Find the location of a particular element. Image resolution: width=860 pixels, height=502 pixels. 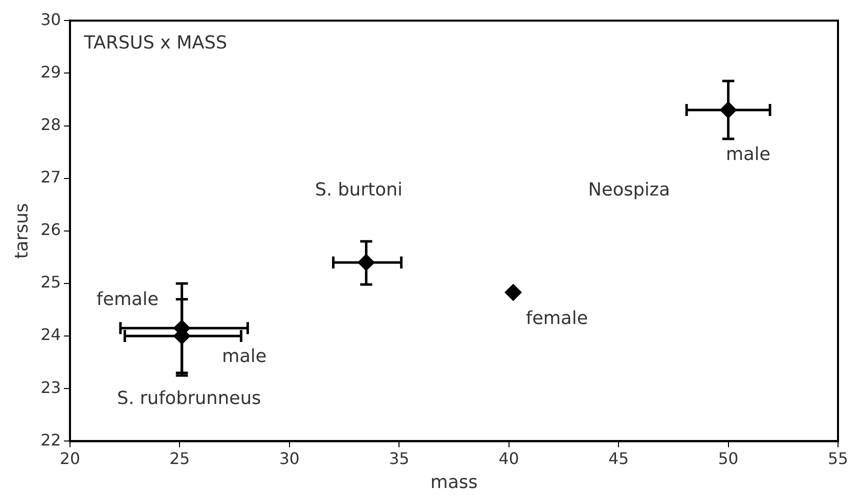

x-tick-label: 45 is located at coordinates (618, 458).